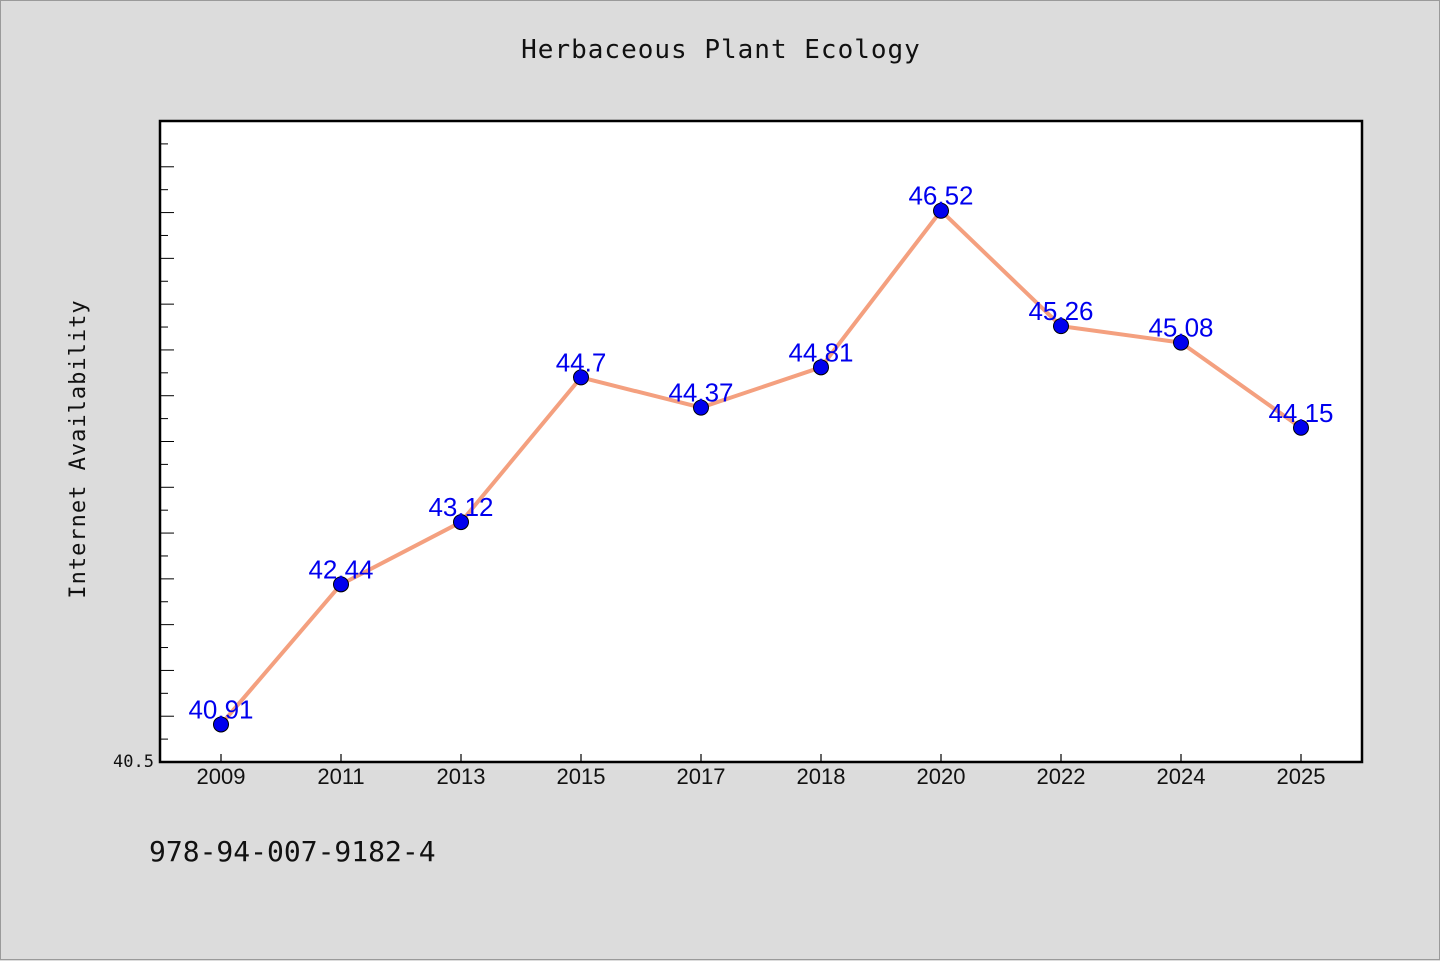  Describe the element at coordinates (761, 771) in the screenshot. I see `x-axis-ticks: 2009 2011 2013 2015 2017 2018 2020 2022 2024 2025` at that location.